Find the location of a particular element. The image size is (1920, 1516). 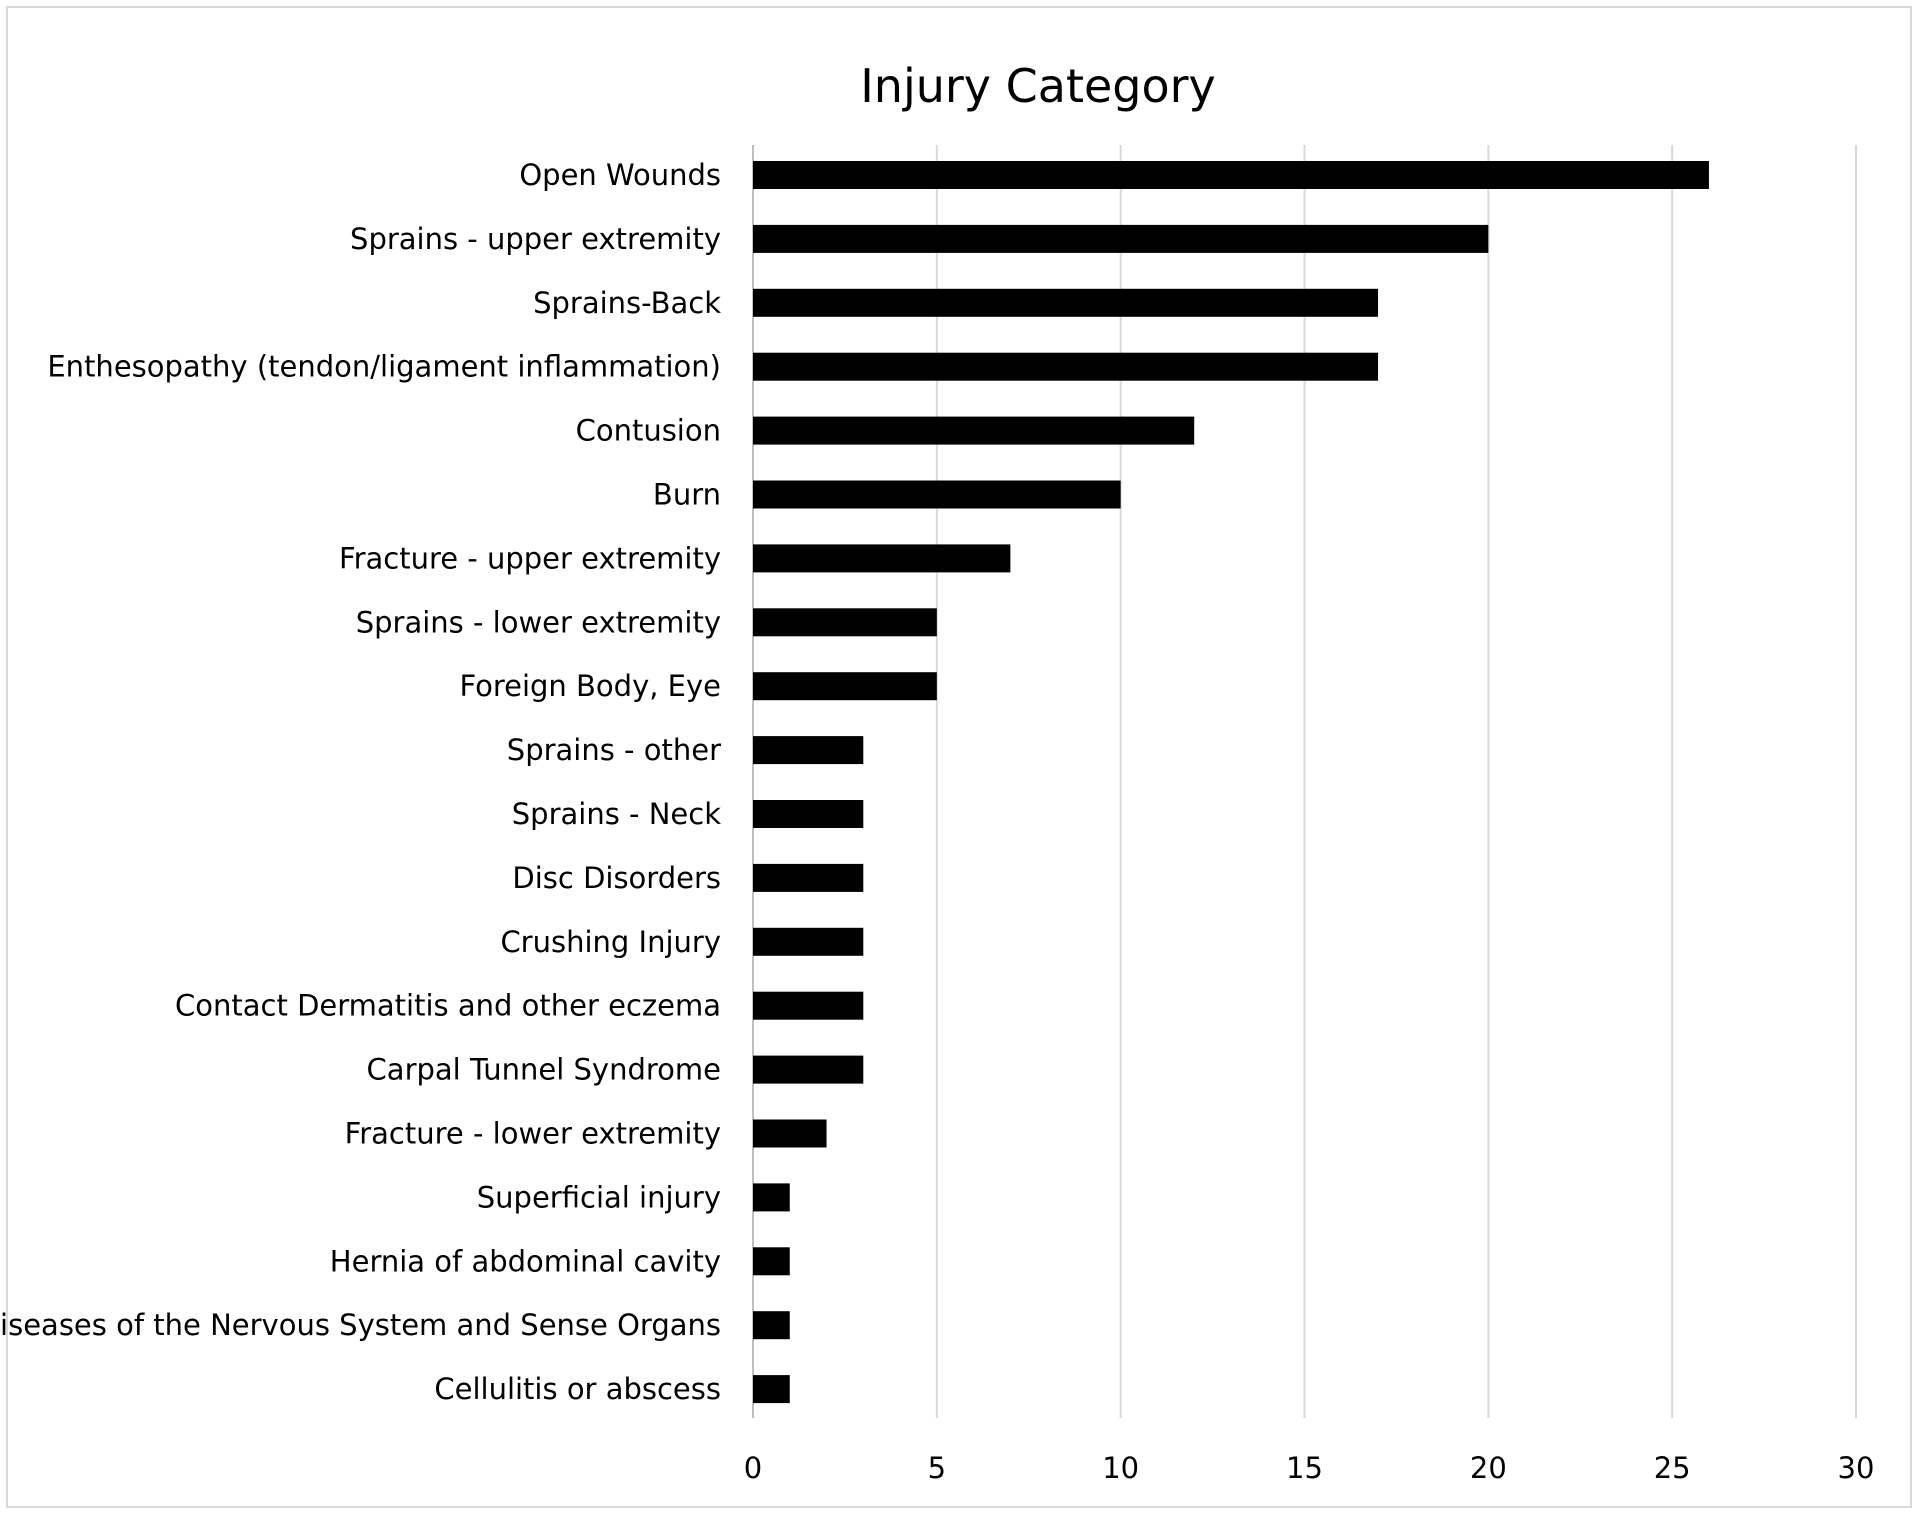

category-label: Burn is located at coordinates (687, 495).